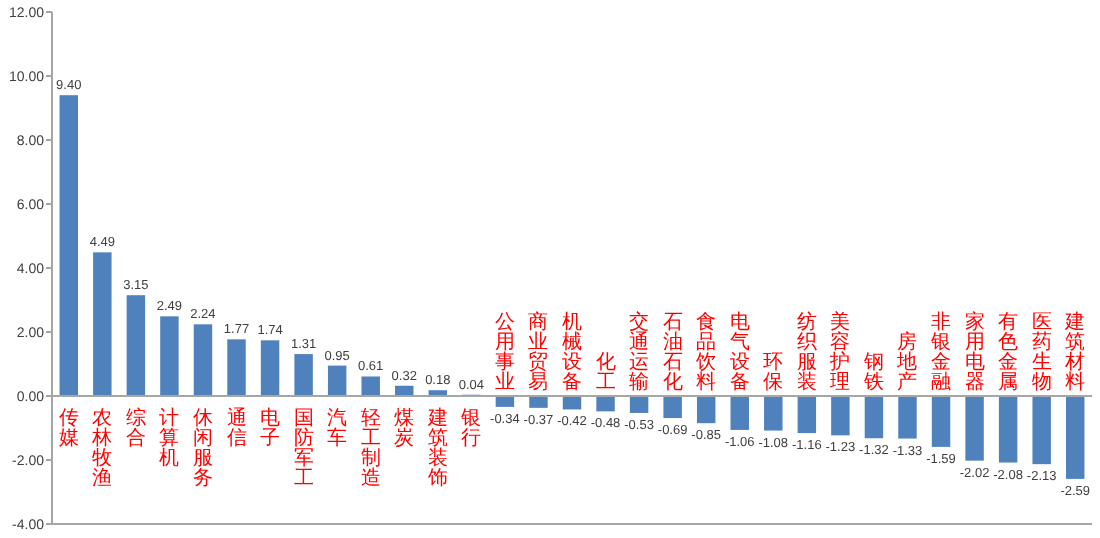 This screenshot has height=538, width=1100. What do you see at coordinates (605, 372) in the screenshot?
I see `x-tick-label: 化工` at bounding box center [605, 372].